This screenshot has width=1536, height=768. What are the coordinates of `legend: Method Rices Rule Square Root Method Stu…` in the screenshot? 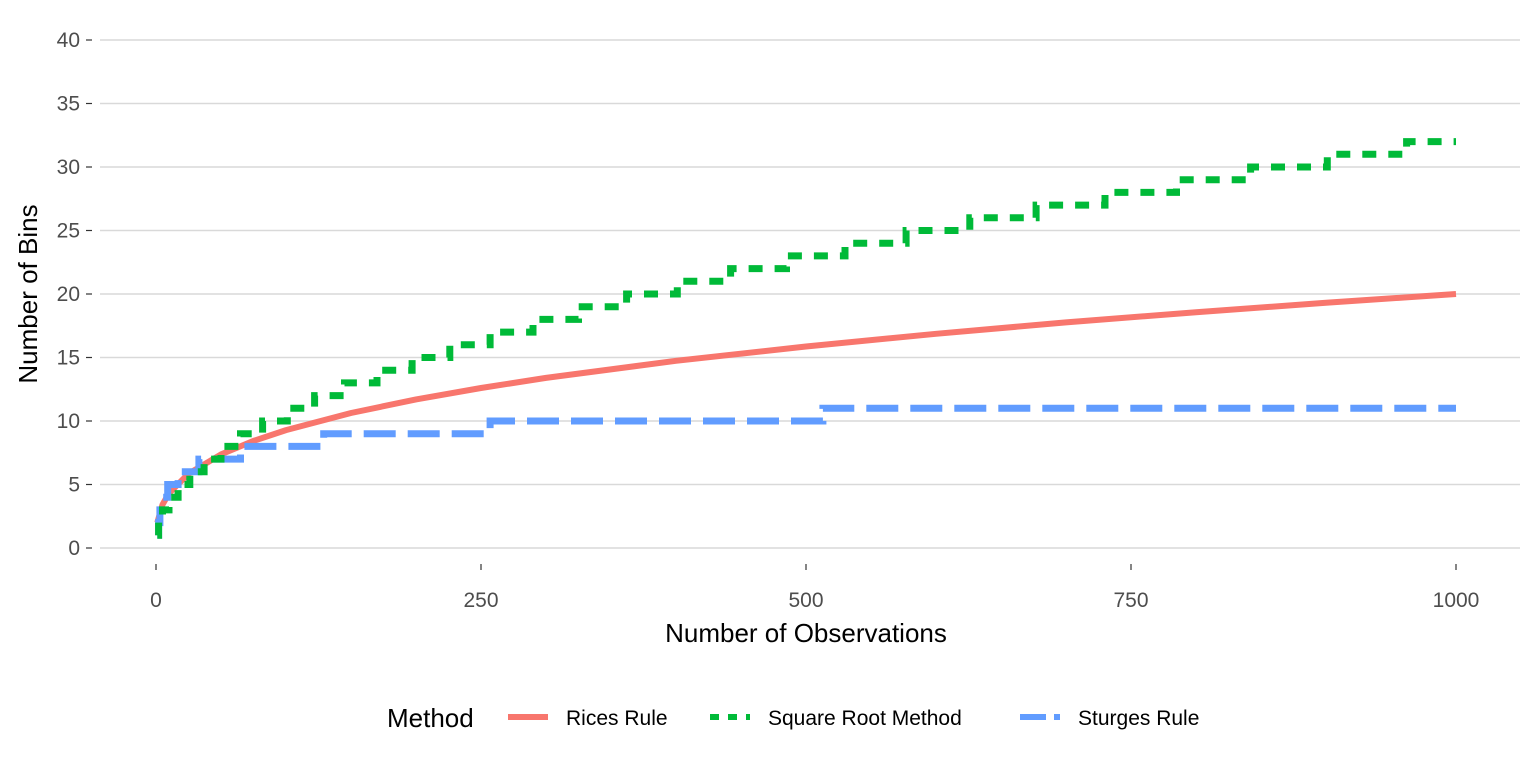 It's located at (793, 718).